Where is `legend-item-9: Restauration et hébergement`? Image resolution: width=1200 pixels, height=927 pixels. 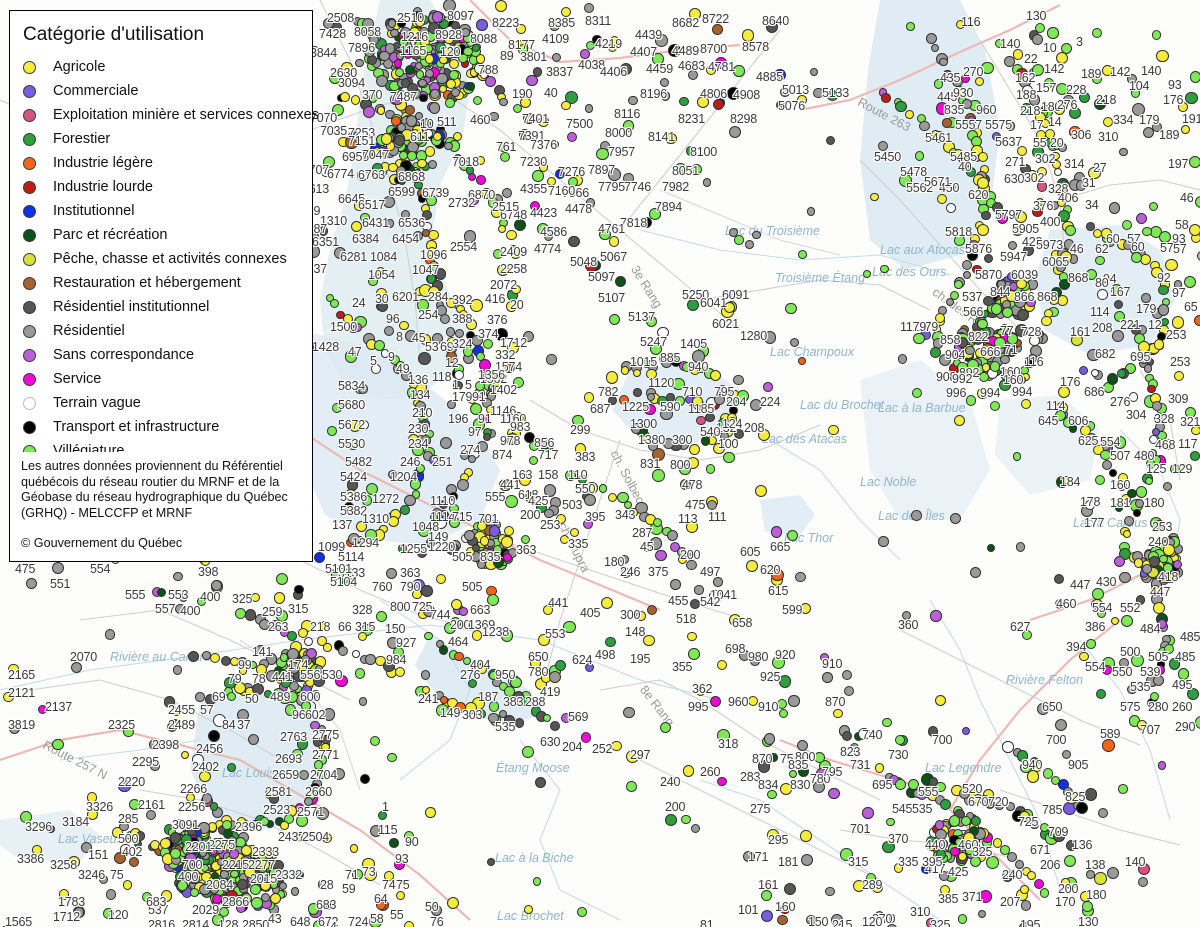 legend-item-9: Restauration et hébergement is located at coordinates (161, 283).